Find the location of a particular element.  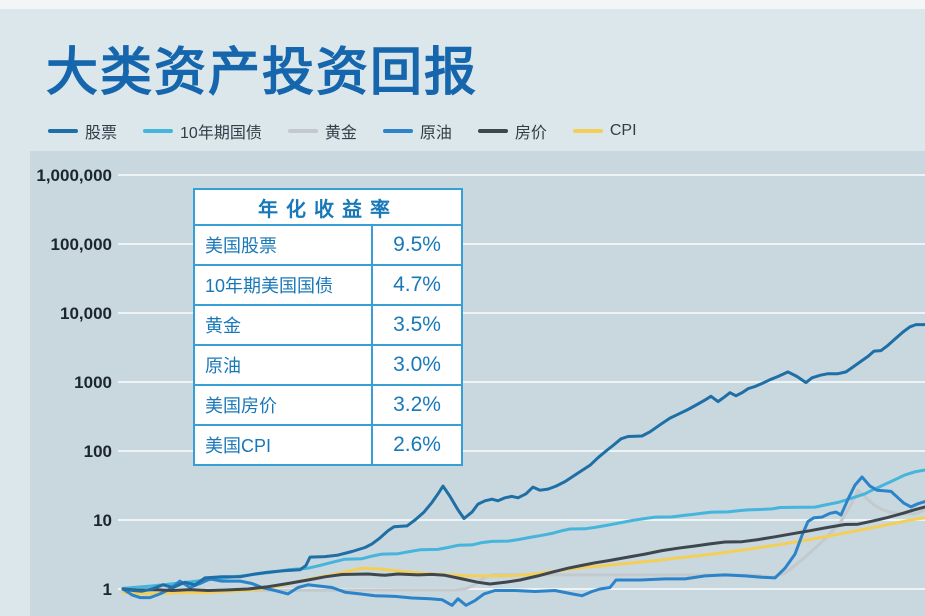

table-row: 美国股票 9.5% is located at coordinates (328, 246).